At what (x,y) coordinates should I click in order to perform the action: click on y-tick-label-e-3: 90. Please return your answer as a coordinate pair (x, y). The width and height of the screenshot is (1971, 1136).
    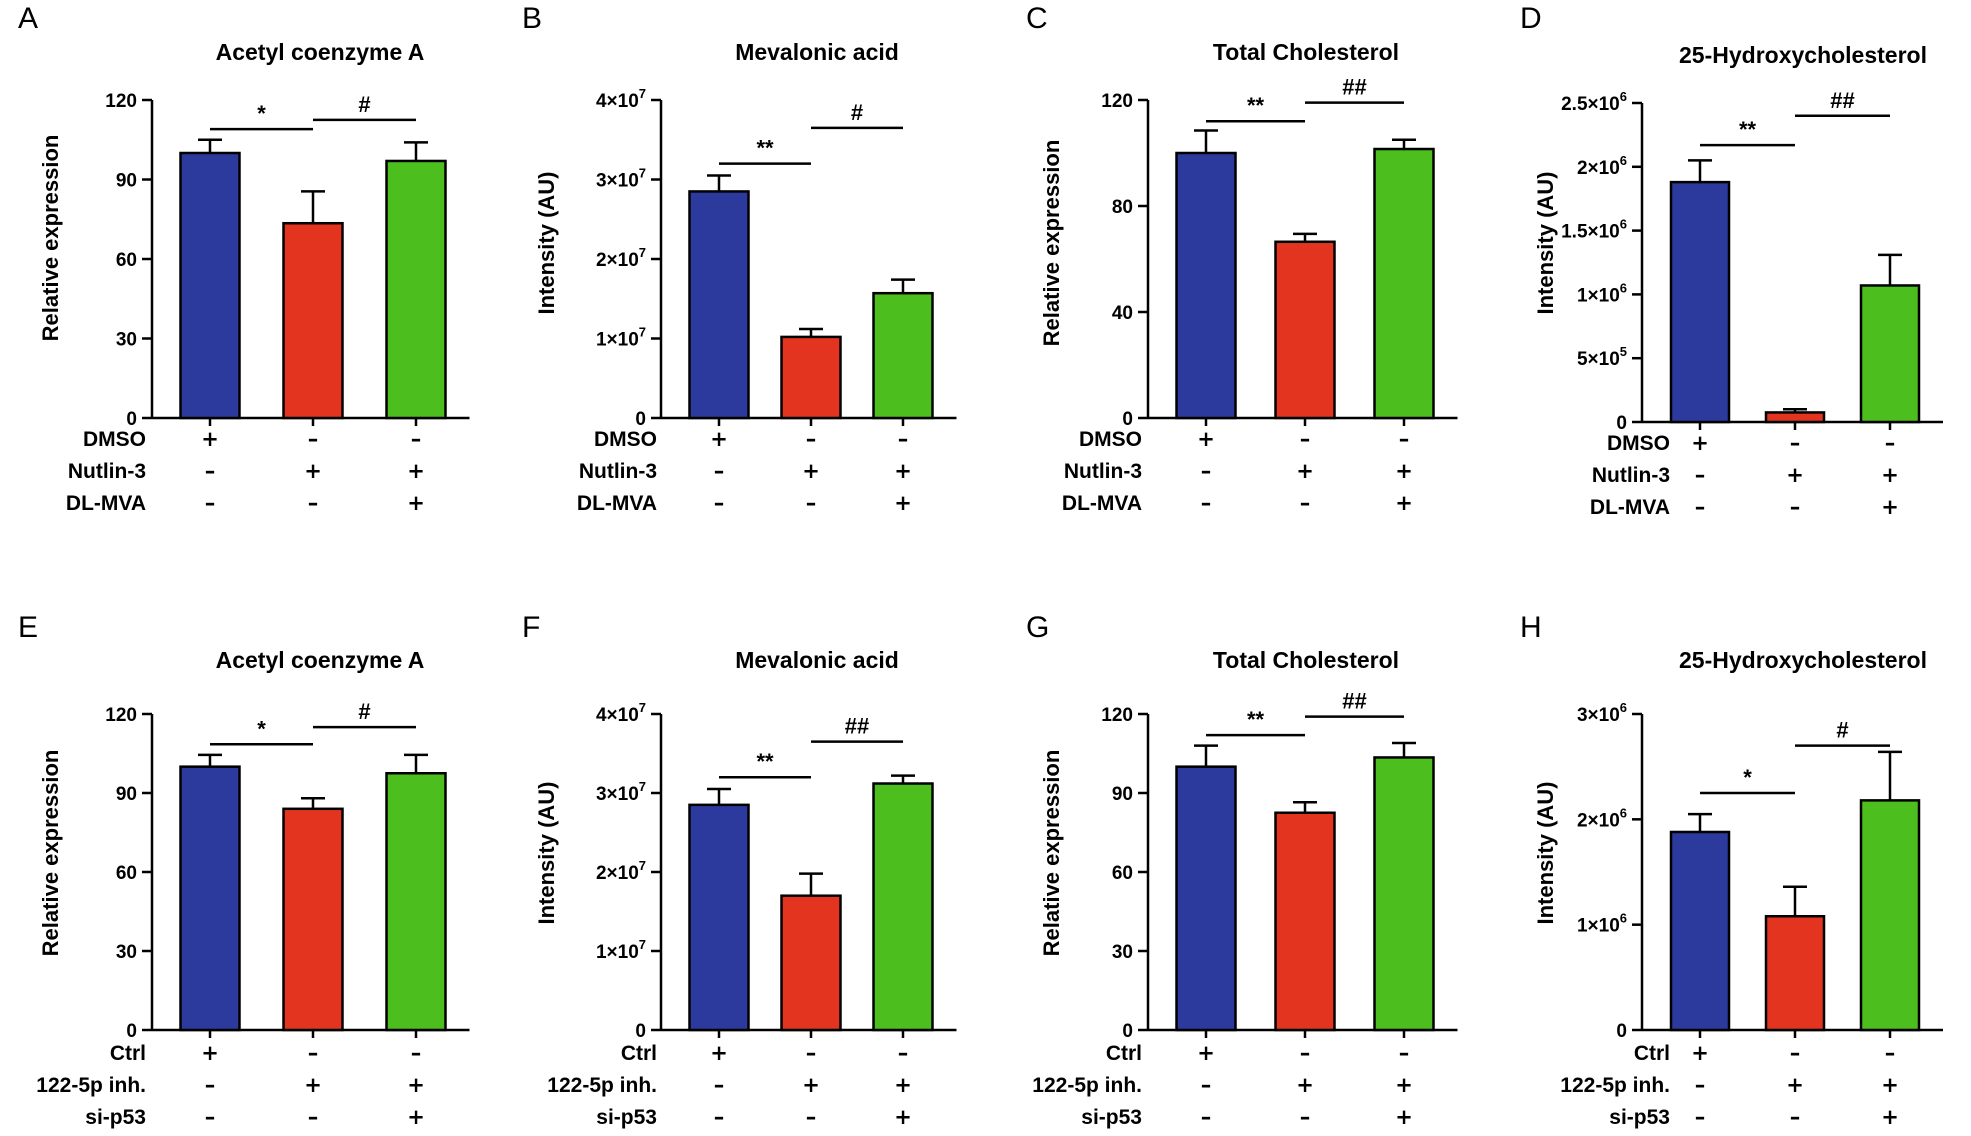
    Looking at the image, I should click on (126, 794).